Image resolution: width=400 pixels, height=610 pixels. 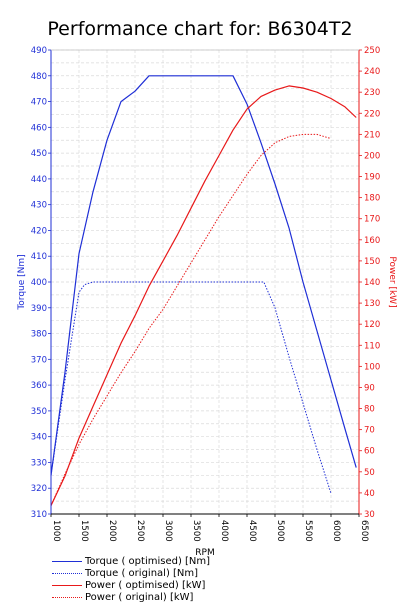 What do you see at coordinates (280, 531) in the screenshot?
I see `x-tick-label: 5000` at bounding box center [280, 531].